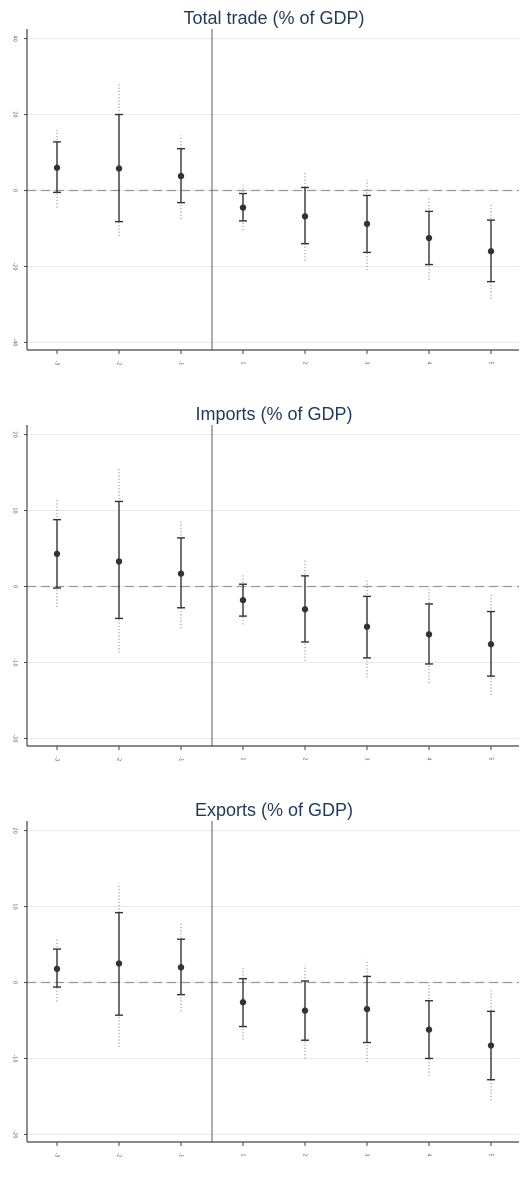 The height and width of the screenshot is (1188, 520). What do you see at coordinates (15, 342) in the screenshot?
I see `y-tick-label: -40` at bounding box center [15, 342].